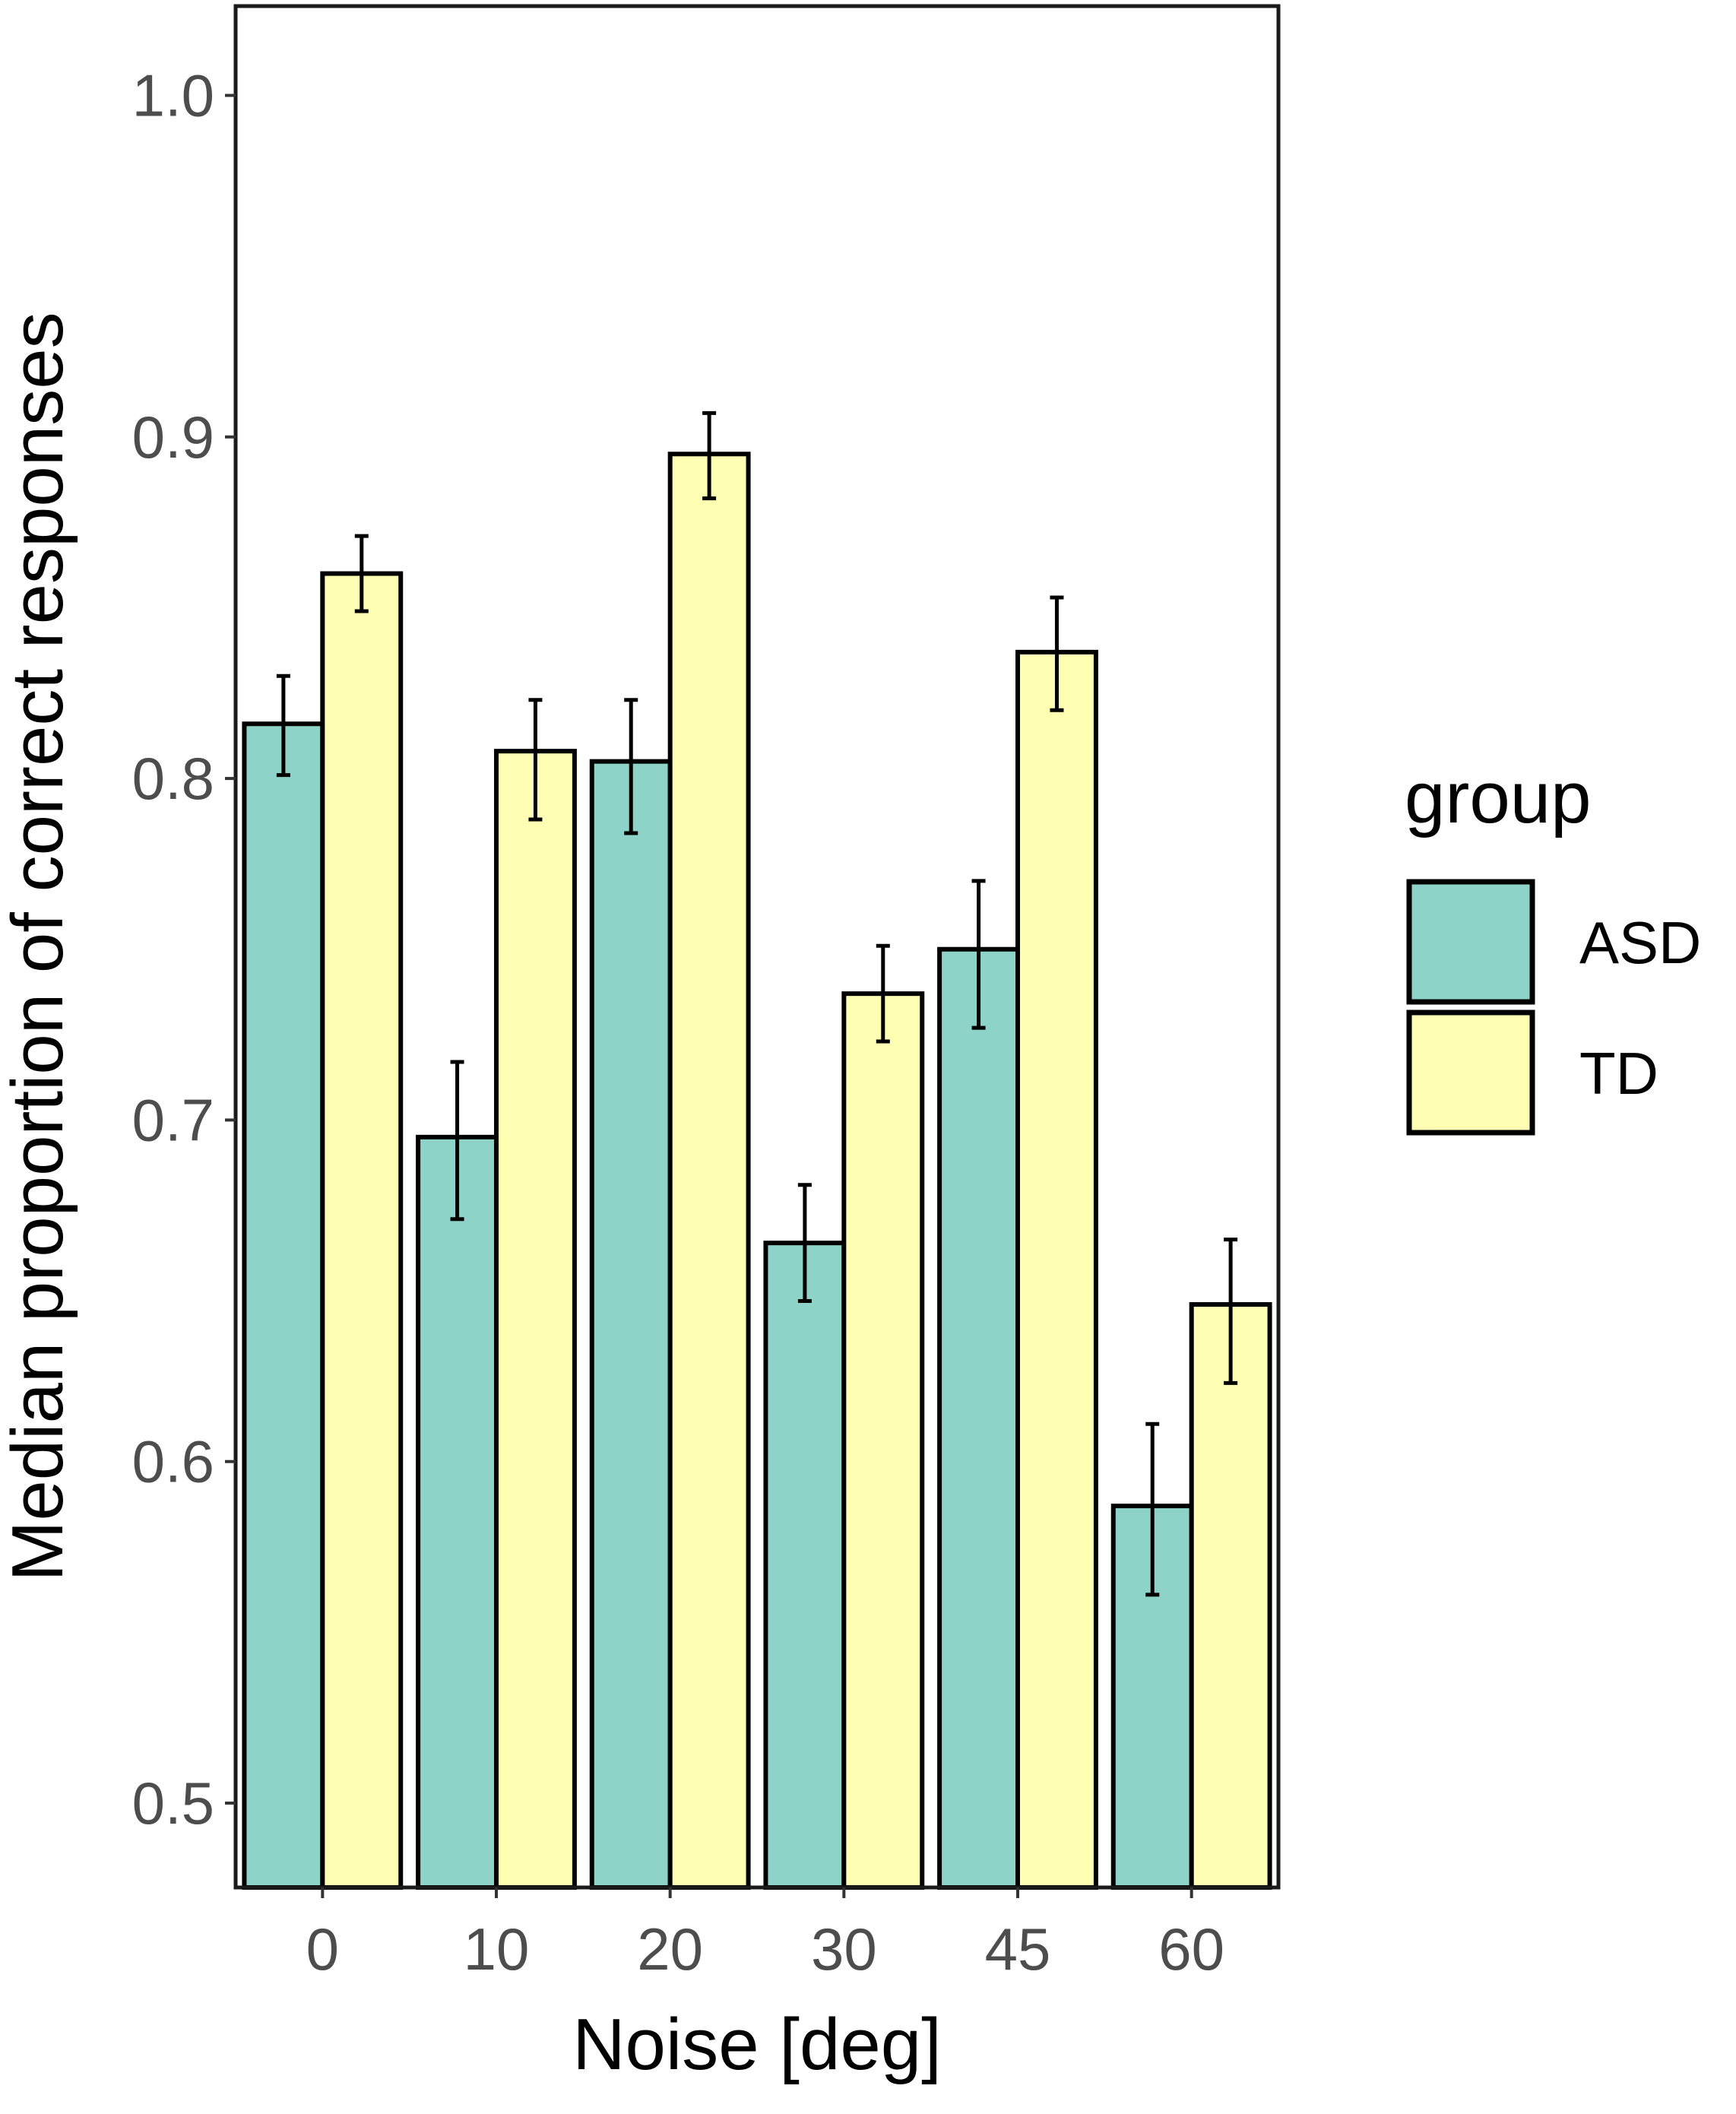 This screenshot has height=2114, width=1736. Describe the element at coordinates (765, 1934) in the screenshot. I see `x-axis: 0 10 20 30 45 60` at that location.